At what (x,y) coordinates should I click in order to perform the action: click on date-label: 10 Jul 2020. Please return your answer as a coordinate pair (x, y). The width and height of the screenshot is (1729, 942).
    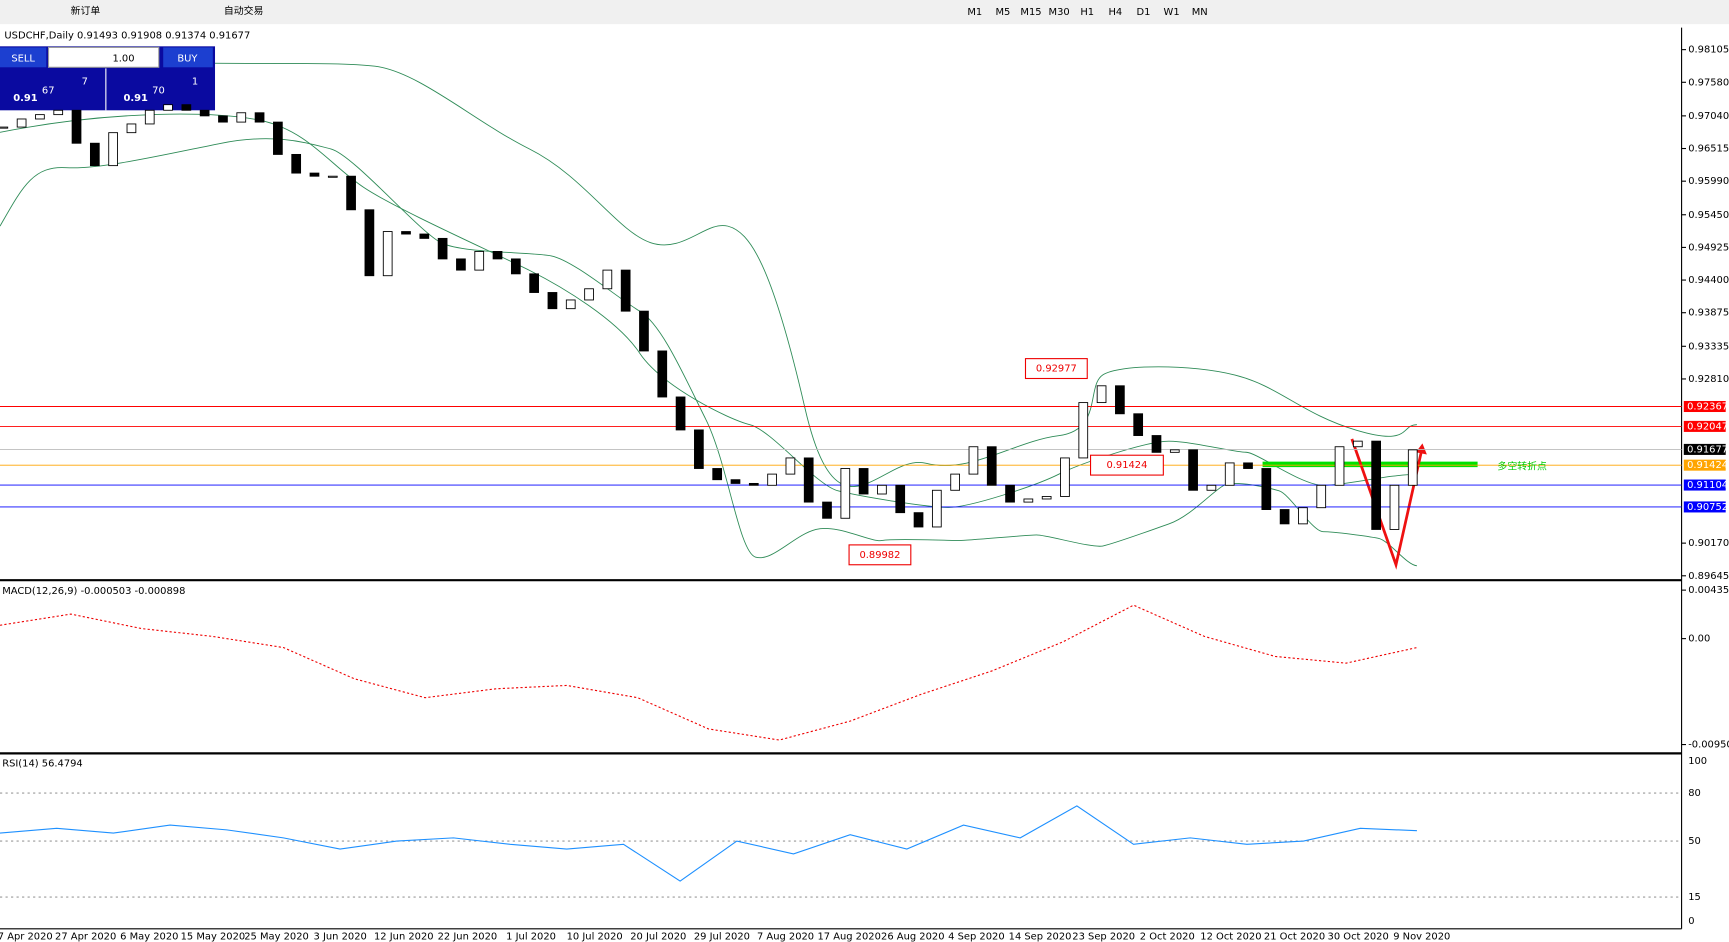
    Looking at the image, I should click on (595, 936).